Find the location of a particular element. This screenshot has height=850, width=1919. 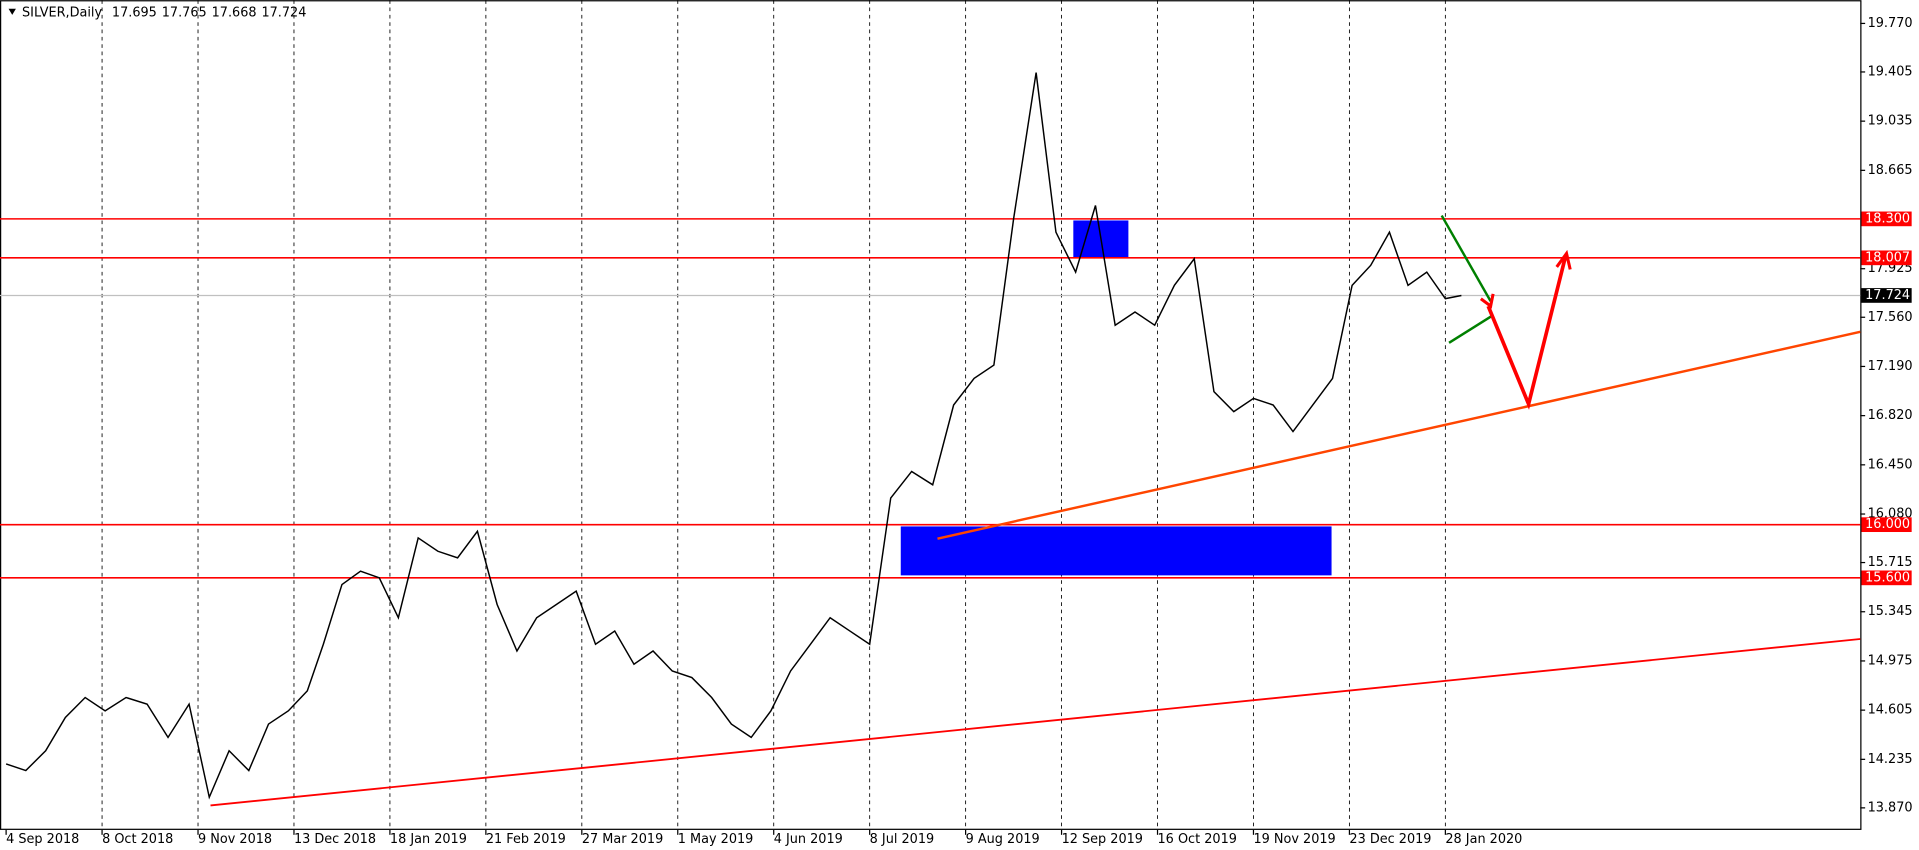

y-tick-label: 19.770 is located at coordinates (1890, 23).